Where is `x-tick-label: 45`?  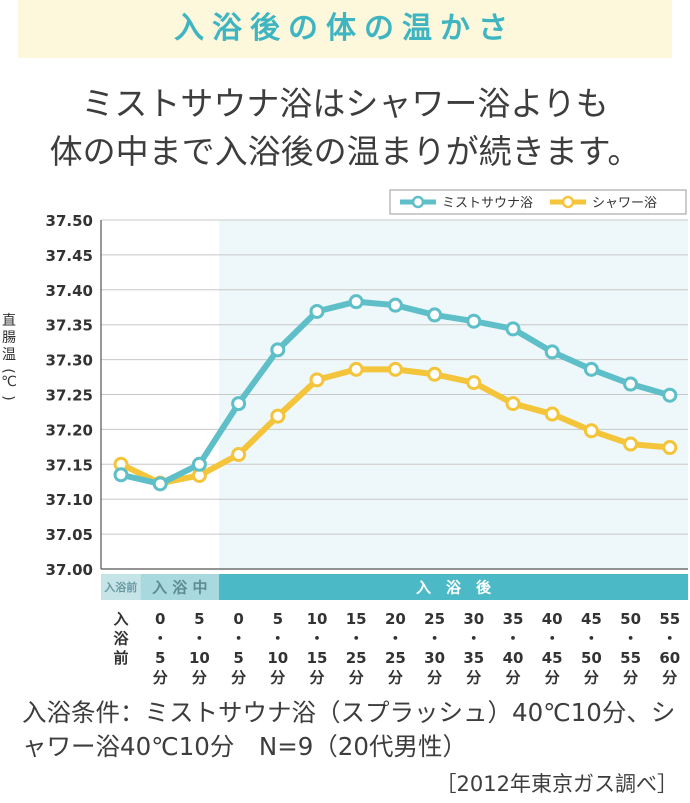
x-tick-label: 45 is located at coordinates (552, 658).